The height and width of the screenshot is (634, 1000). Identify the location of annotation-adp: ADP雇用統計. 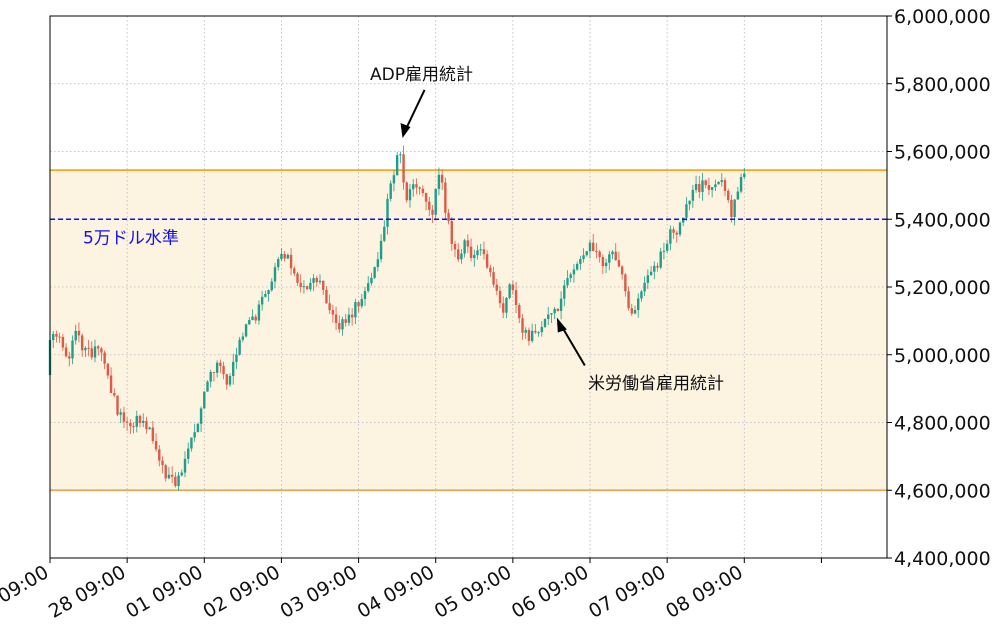
(421, 75).